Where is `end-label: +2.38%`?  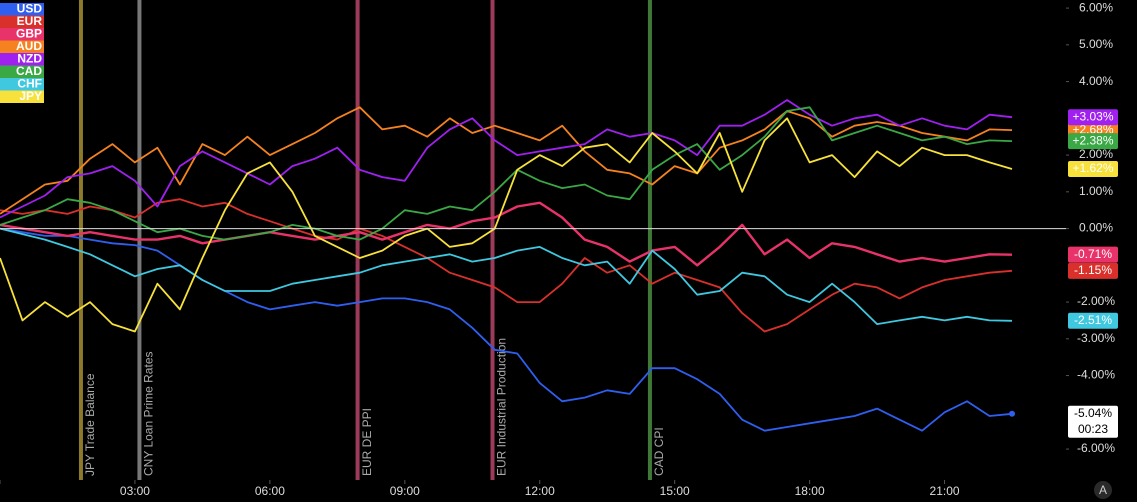
end-label: +2.38% is located at coordinates (1092, 140).